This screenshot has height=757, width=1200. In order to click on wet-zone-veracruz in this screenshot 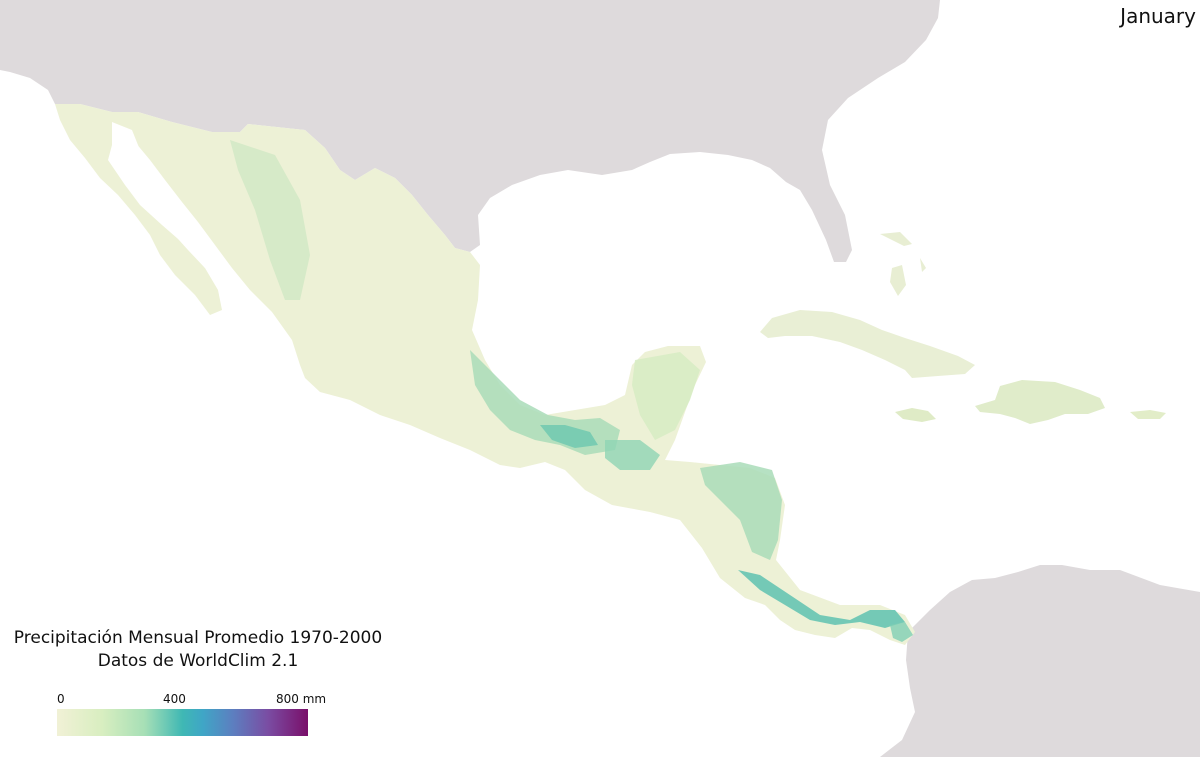, I will do `click(545, 402)`.